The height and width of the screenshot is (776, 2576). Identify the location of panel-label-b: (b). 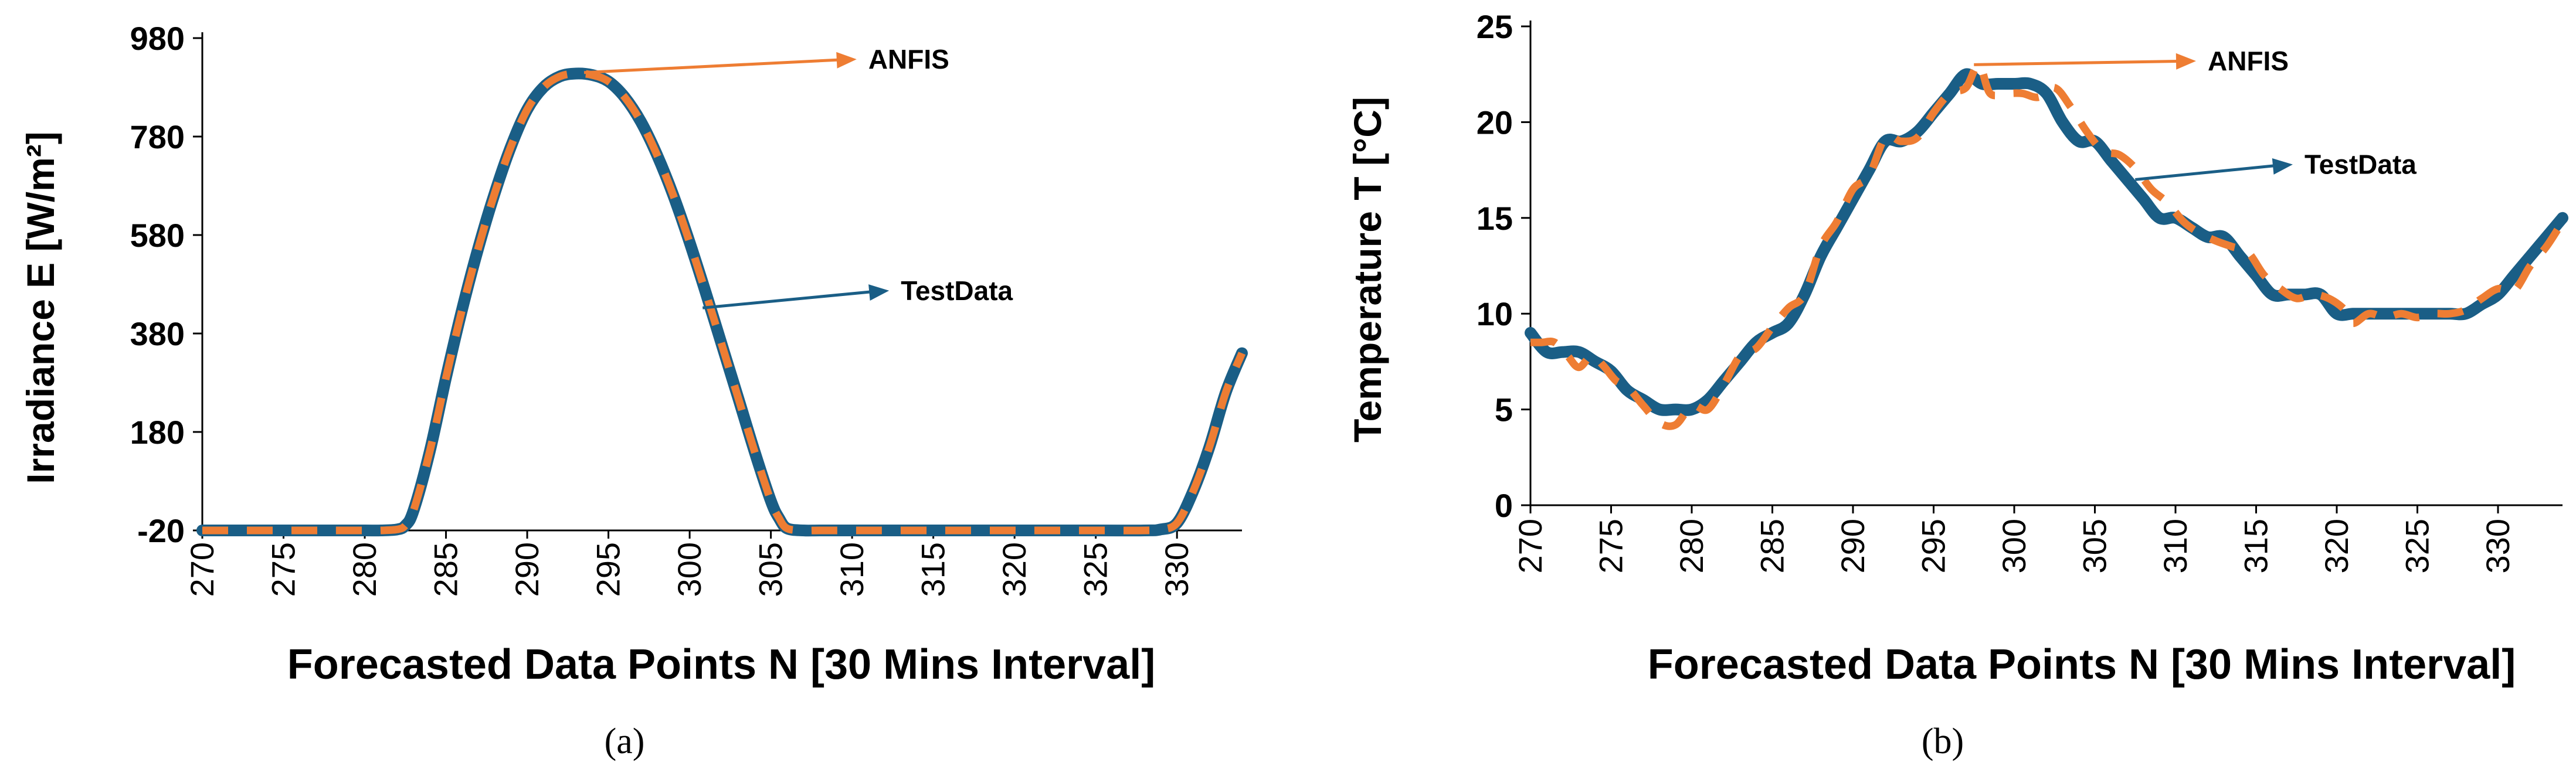
(1943, 741).